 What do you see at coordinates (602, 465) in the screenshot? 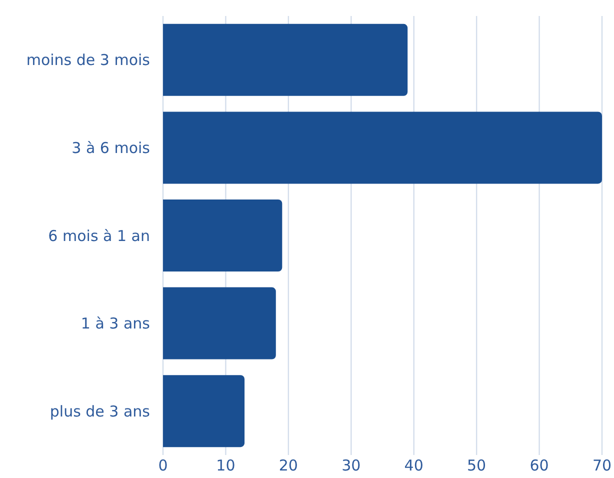
I see `x-tick-label: 70` at bounding box center [602, 465].